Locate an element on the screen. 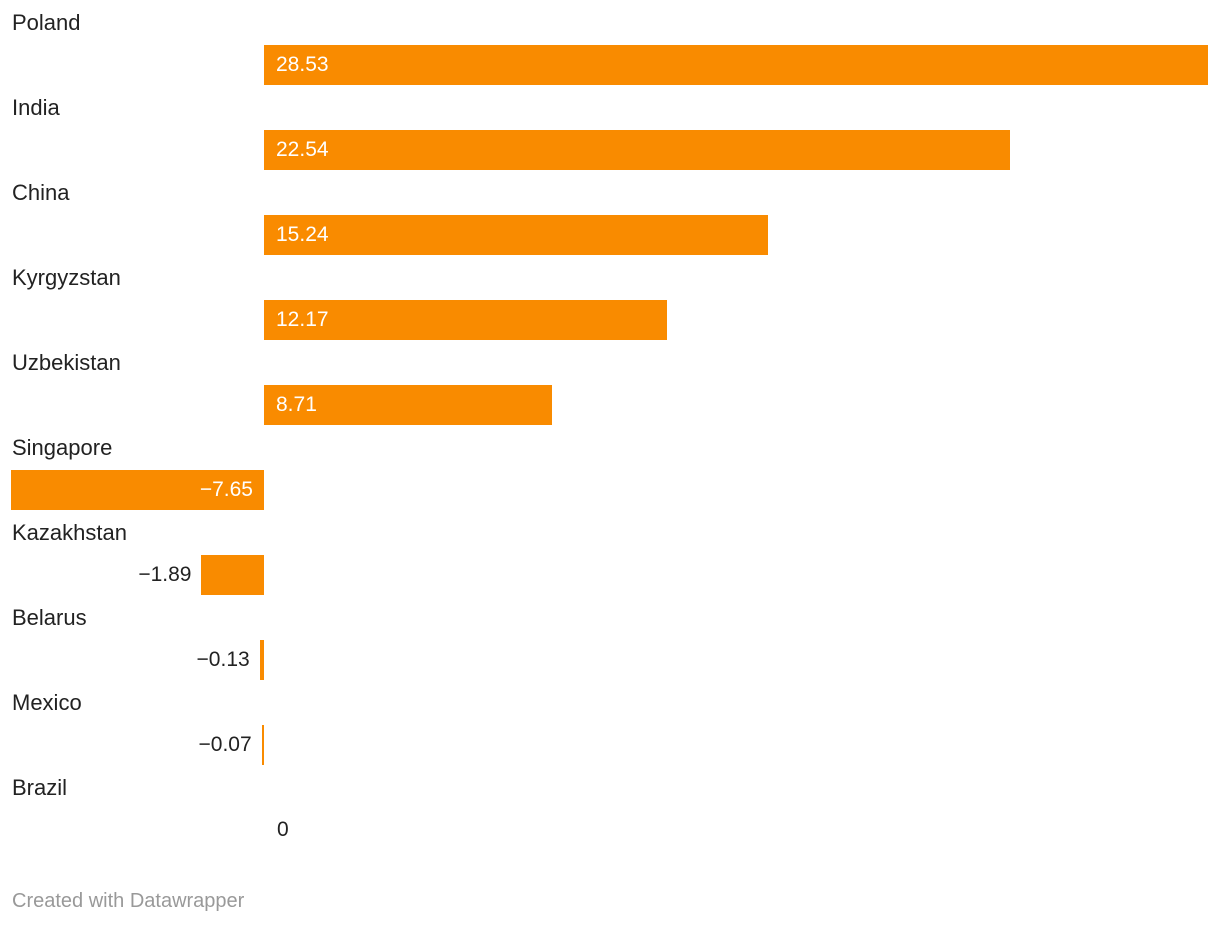 The image size is (1220, 926). bar-area: 22.54 is located at coordinates (610, 150).